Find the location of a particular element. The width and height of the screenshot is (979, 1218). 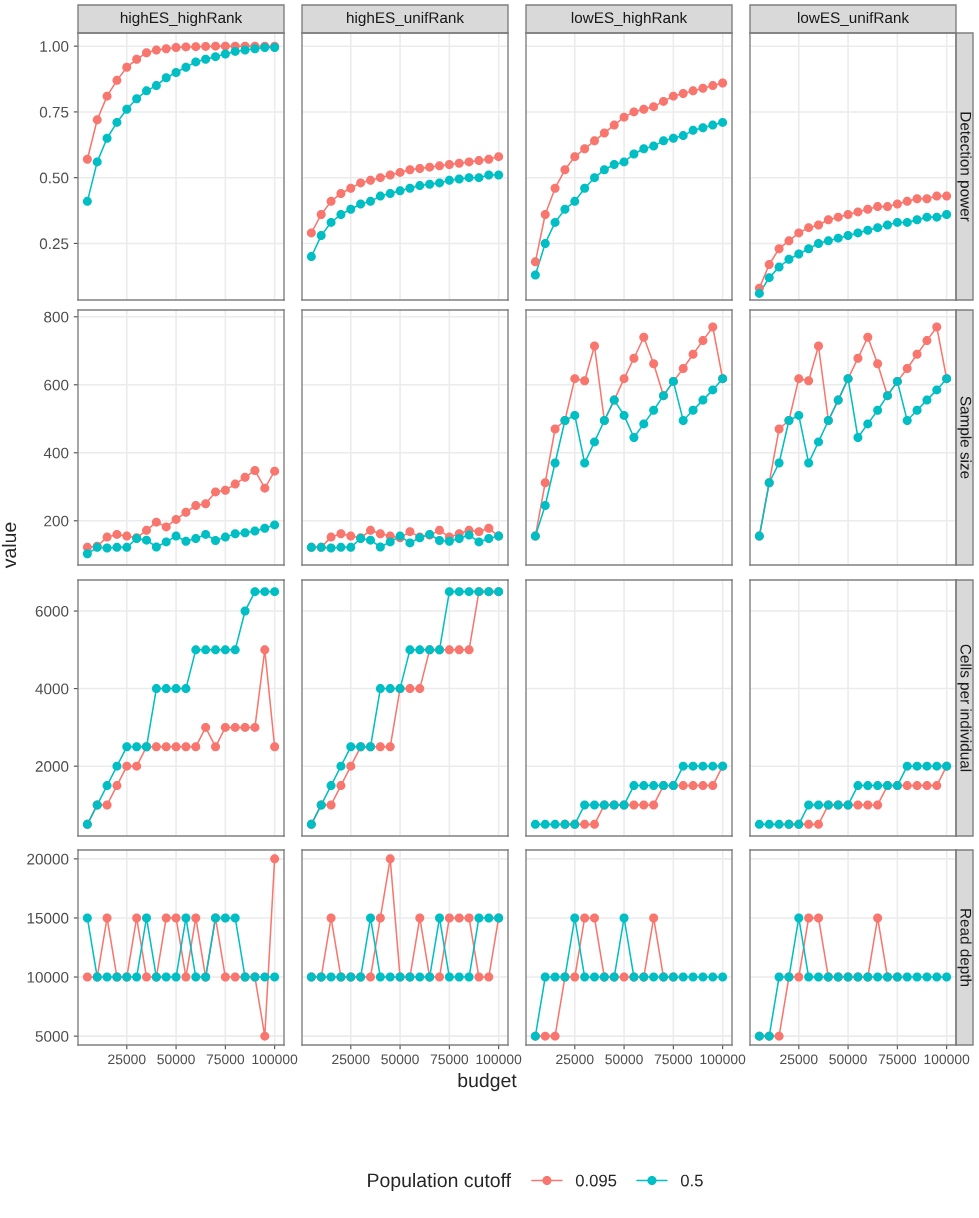

y-tick-label: 0.50 is located at coordinates (54, 178).